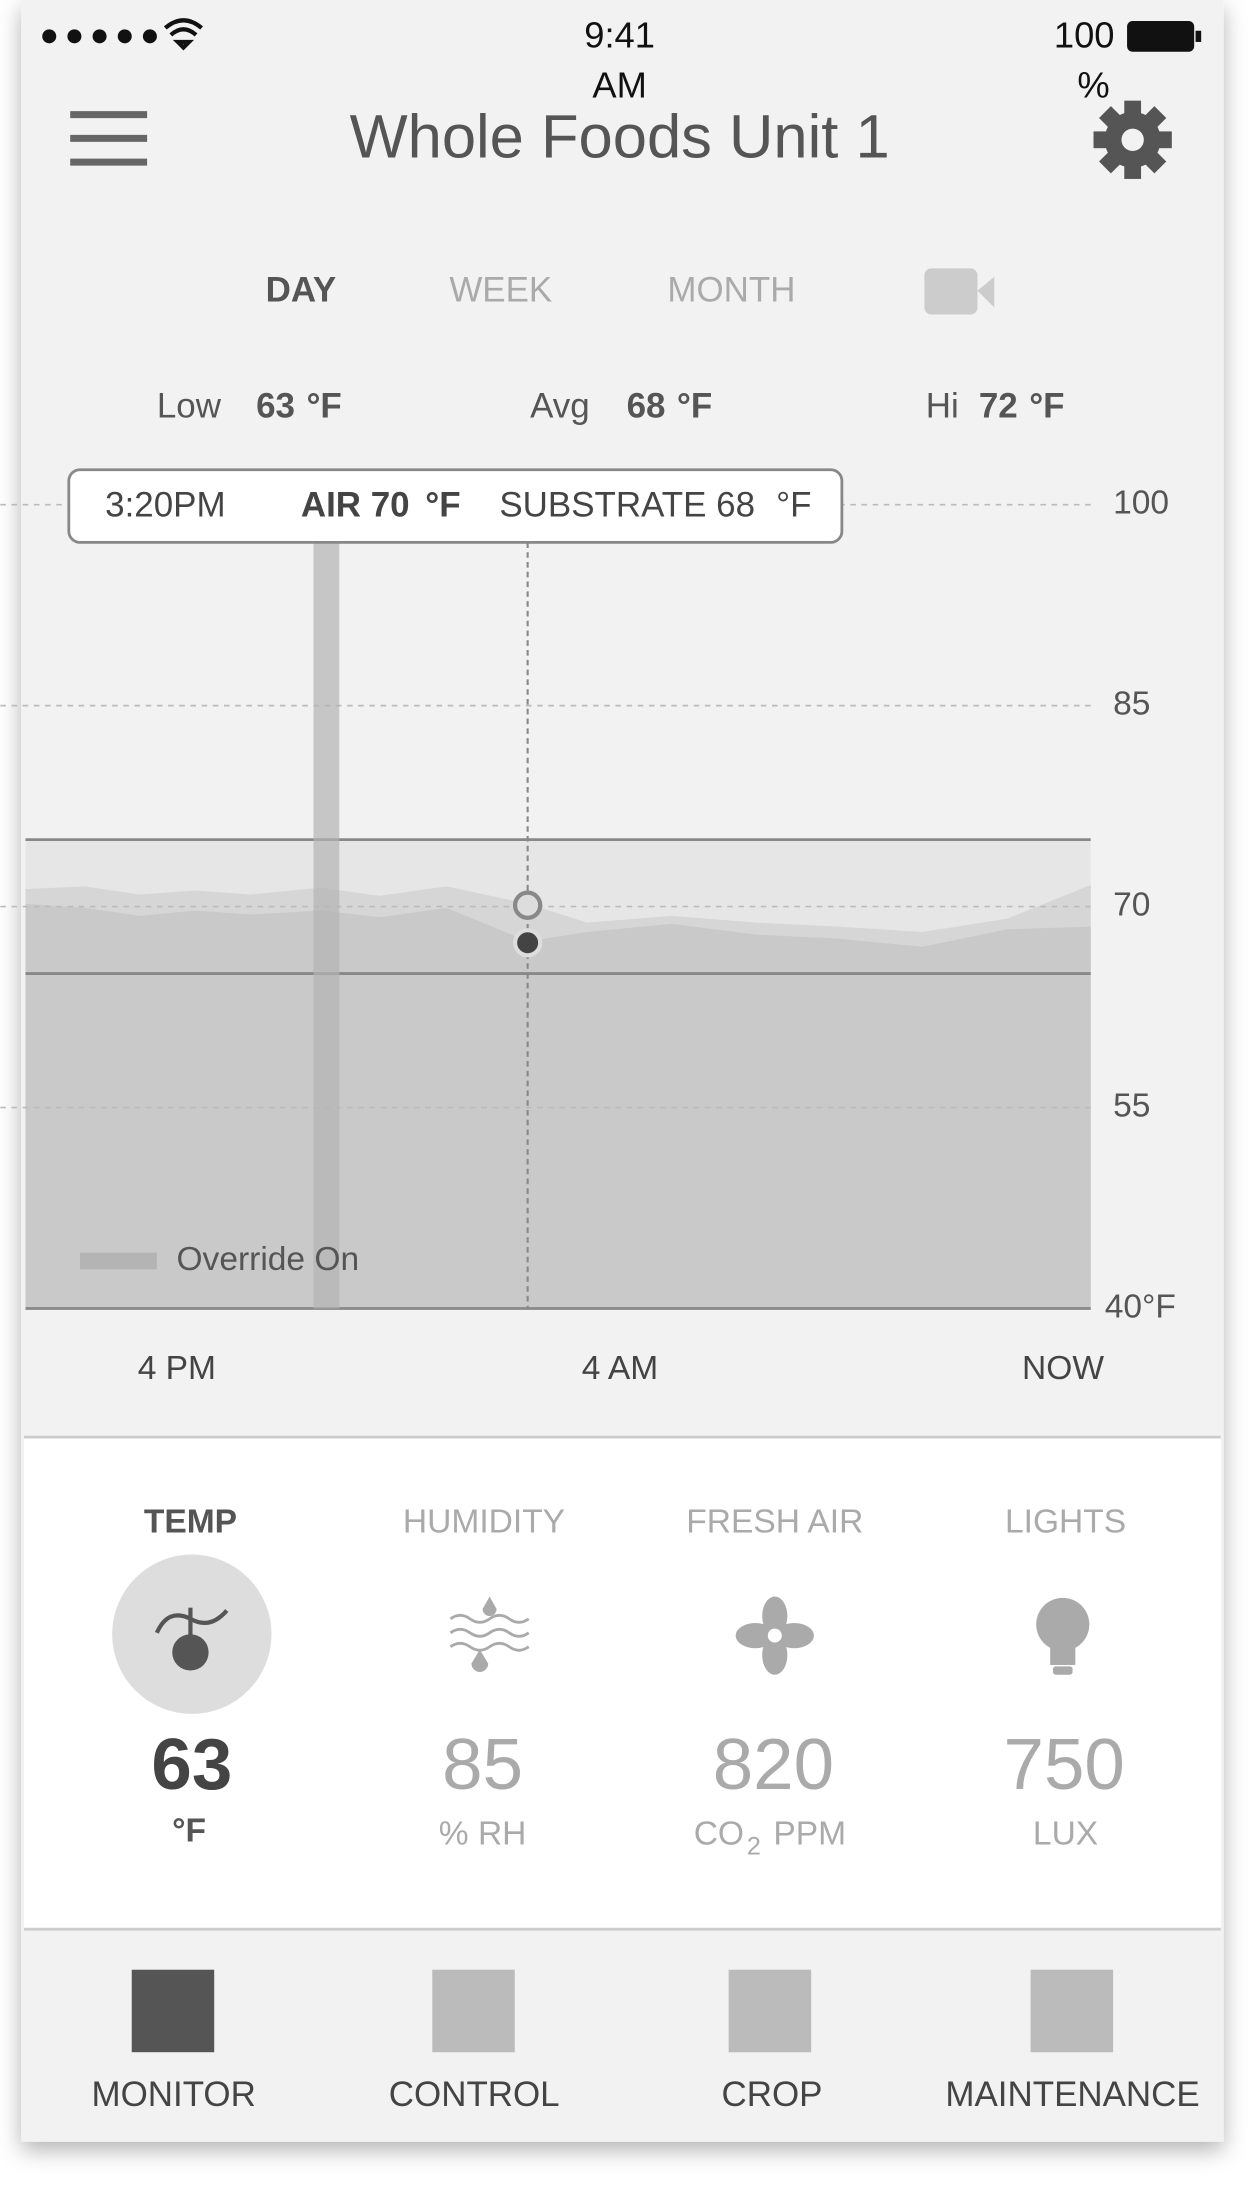 This screenshot has height=2192, width=1256. Describe the element at coordinates (611, 405) in the screenshot. I see `stats: Low 63 °F Avg 68 °F Hi 72 °F` at that location.